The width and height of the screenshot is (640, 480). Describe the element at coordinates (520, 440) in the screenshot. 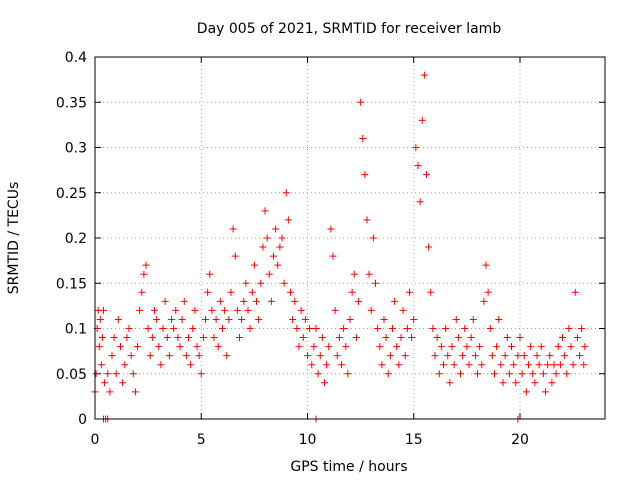

I see `x-tick-label: 20` at that location.